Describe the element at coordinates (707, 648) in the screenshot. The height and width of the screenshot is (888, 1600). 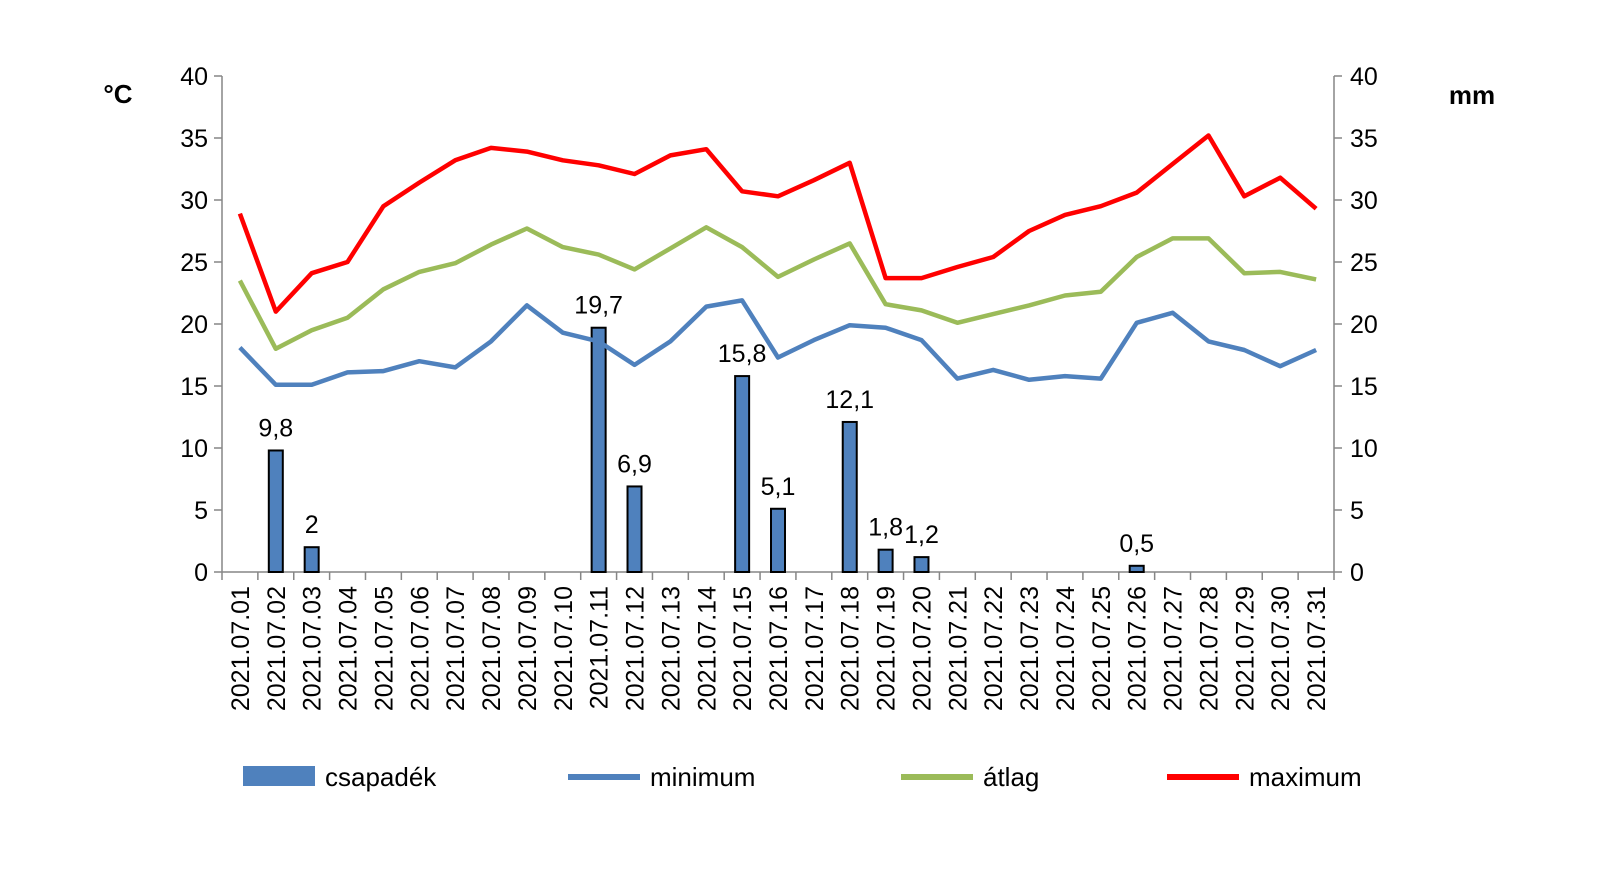
I see `x-axis-date-label: 2021.07.14` at that location.